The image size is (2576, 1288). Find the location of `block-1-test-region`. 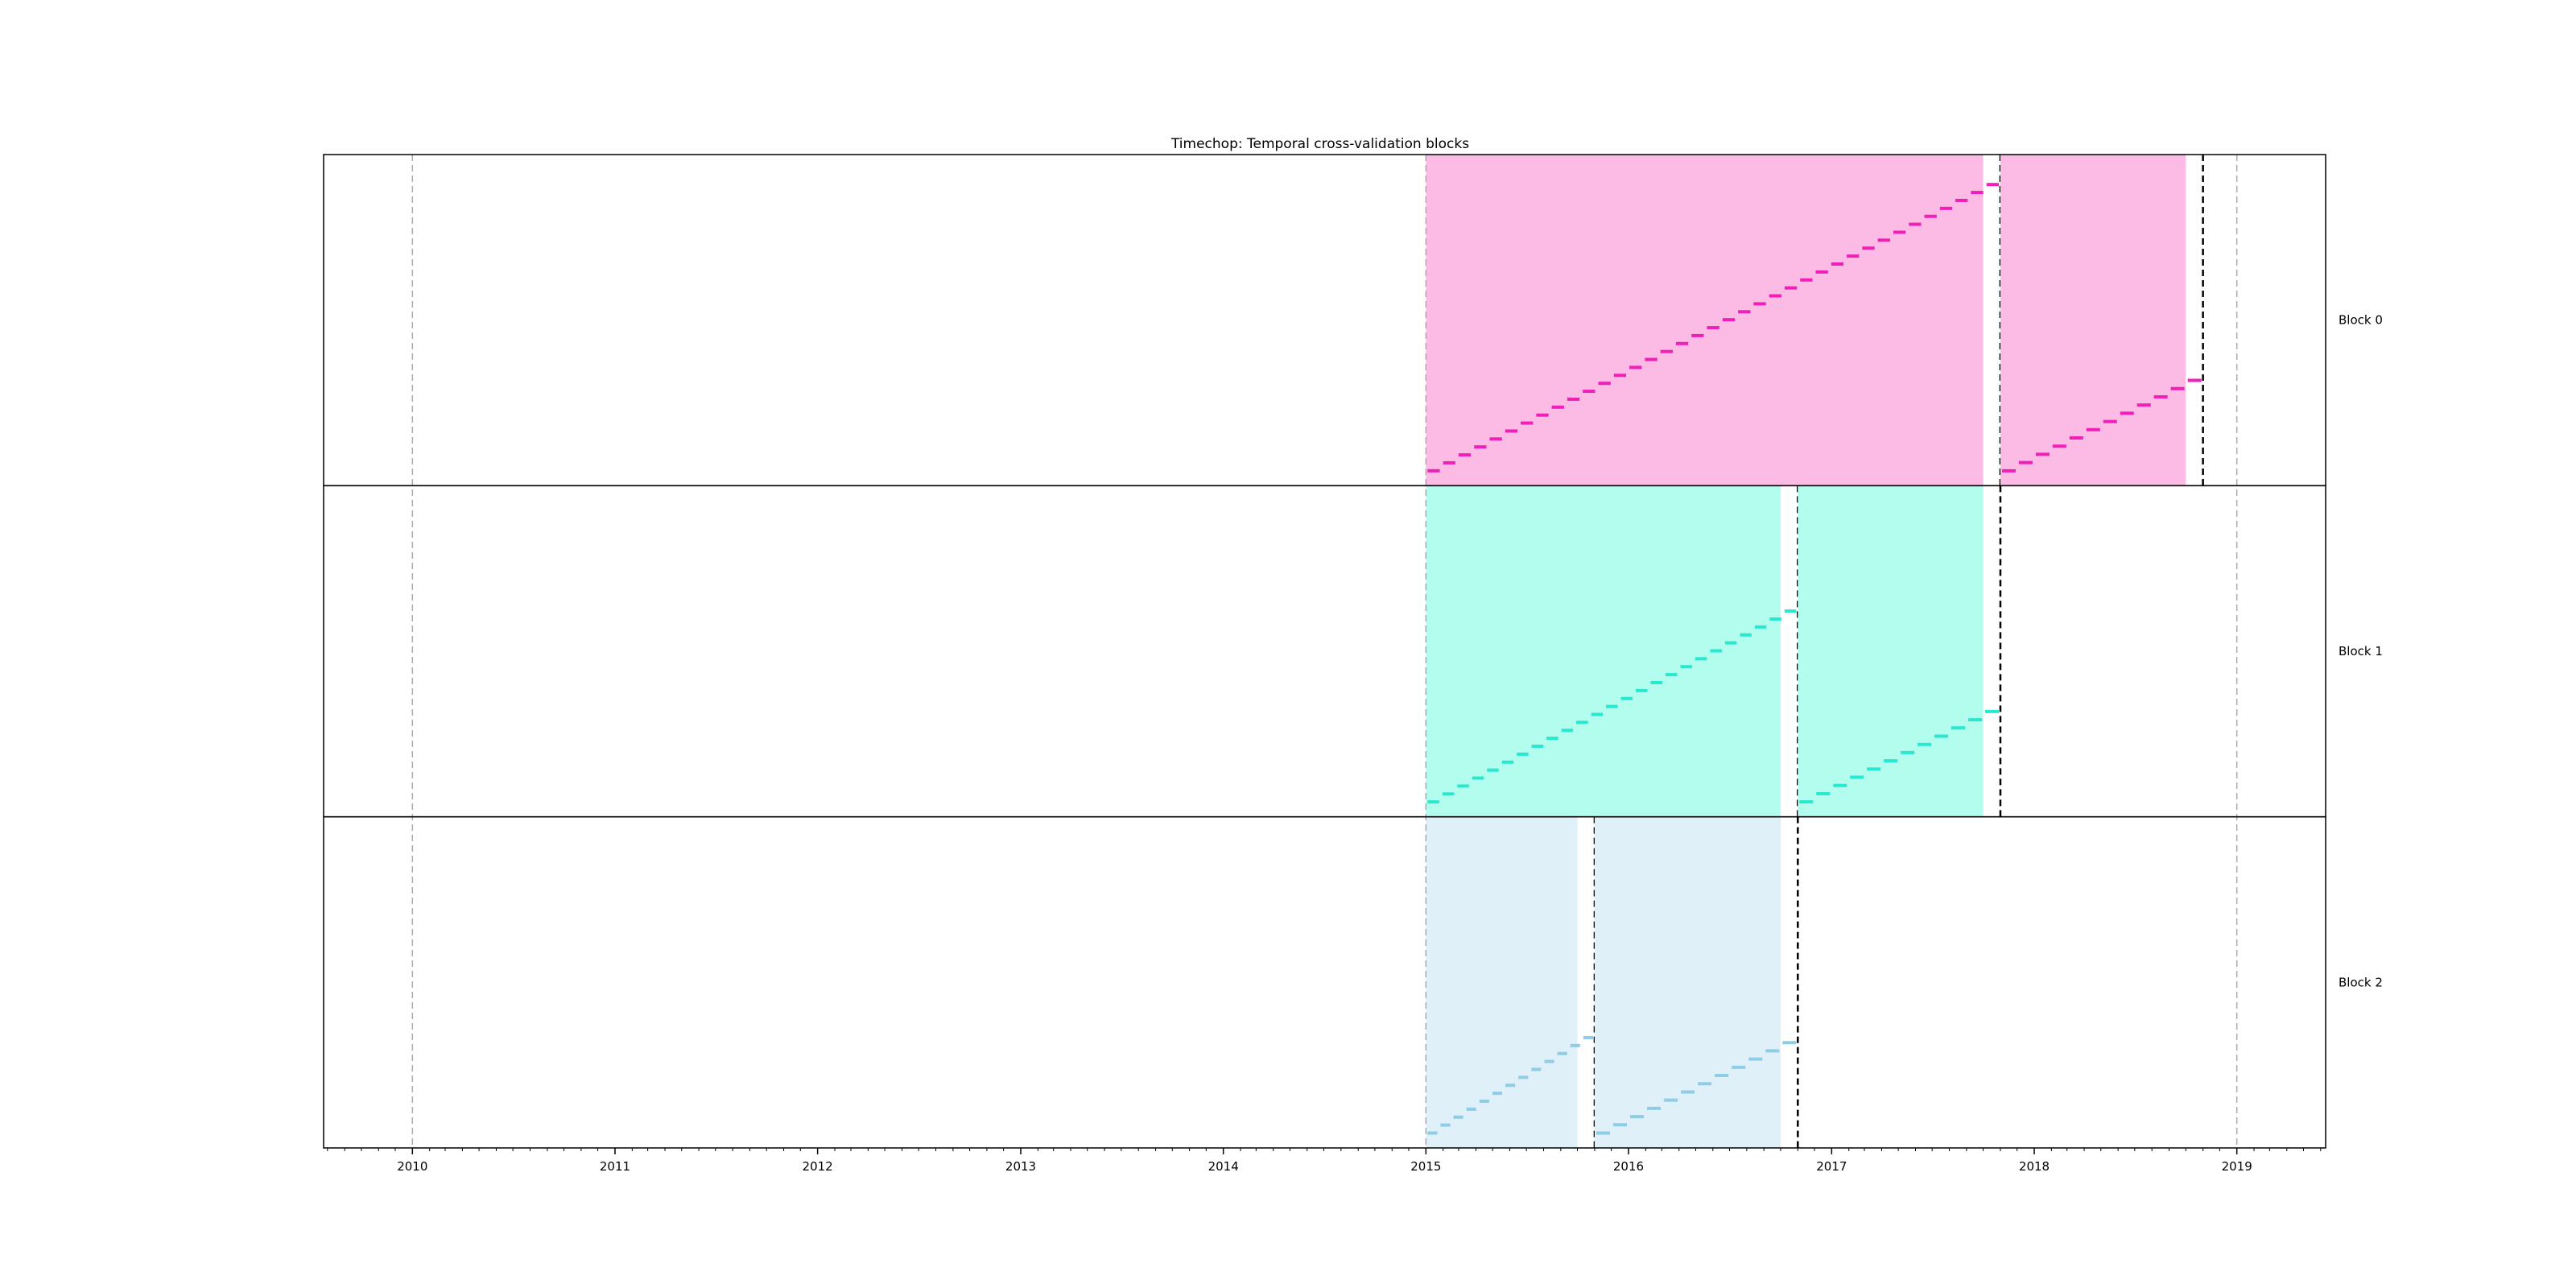

block-1-test-region is located at coordinates (1891, 651).